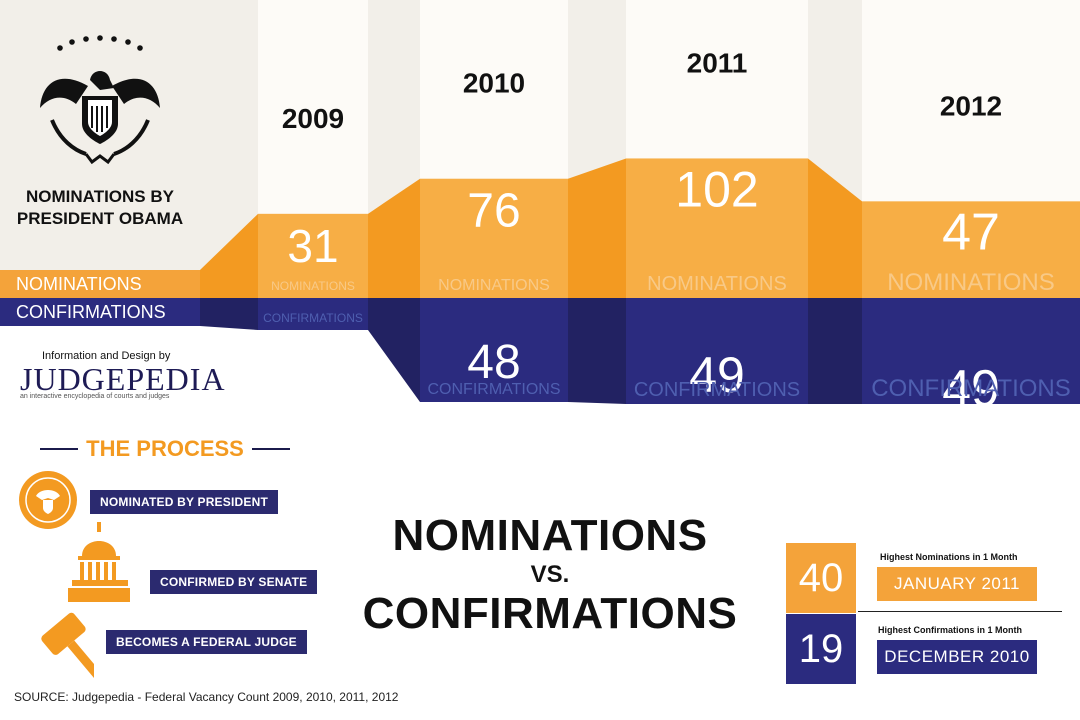  What do you see at coordinates (821, 649) in the screenshot?
I see `highlight-confirmations-value: 19` at bounding box center [821, 649].